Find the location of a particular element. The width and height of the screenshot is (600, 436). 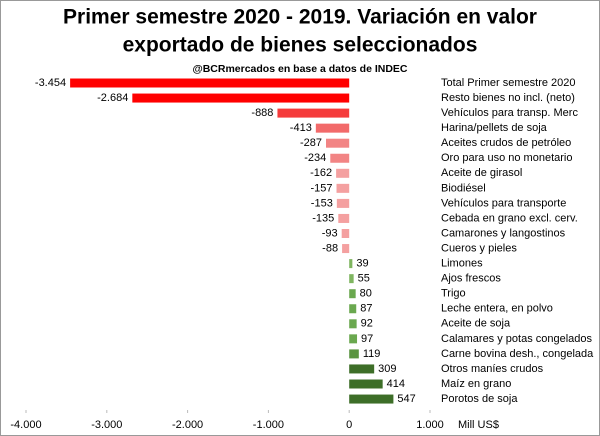

category-label: Vehículos para transp. Merc is located at coordinates (509, 113).